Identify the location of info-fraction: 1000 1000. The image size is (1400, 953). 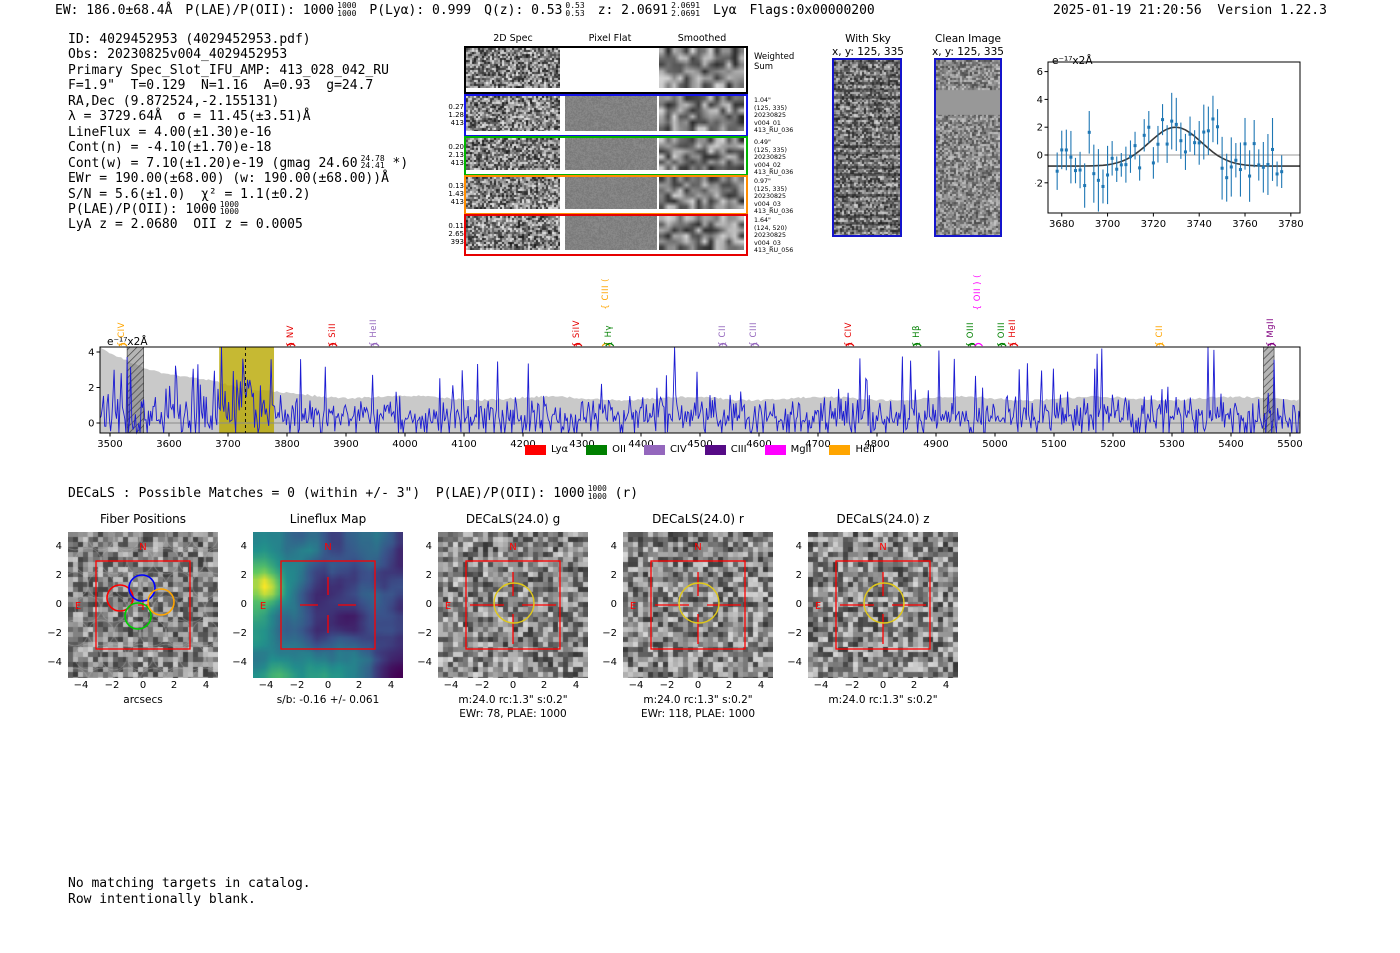
(229, 208).